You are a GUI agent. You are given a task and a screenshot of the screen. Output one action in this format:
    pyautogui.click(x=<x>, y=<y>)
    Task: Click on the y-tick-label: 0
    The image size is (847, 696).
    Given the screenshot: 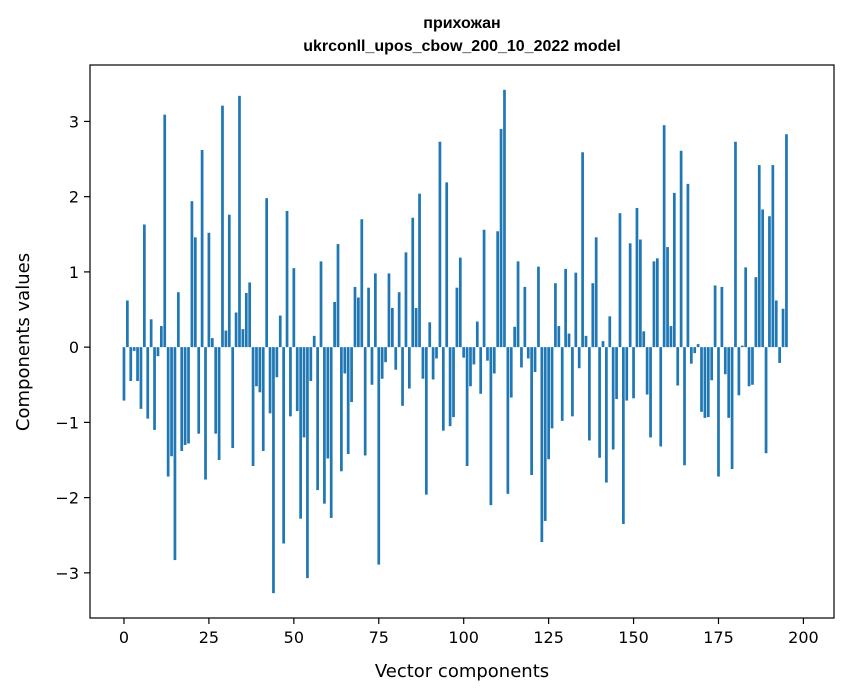 What is the action you would take?
    pyautogui.click(x=74, y=347)
    